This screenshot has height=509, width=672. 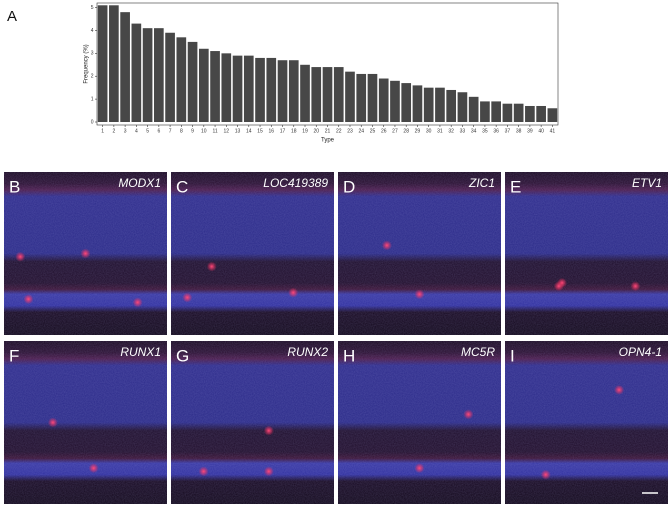 I want to click on x-tick-label: 37, so click(x=508, y=131).